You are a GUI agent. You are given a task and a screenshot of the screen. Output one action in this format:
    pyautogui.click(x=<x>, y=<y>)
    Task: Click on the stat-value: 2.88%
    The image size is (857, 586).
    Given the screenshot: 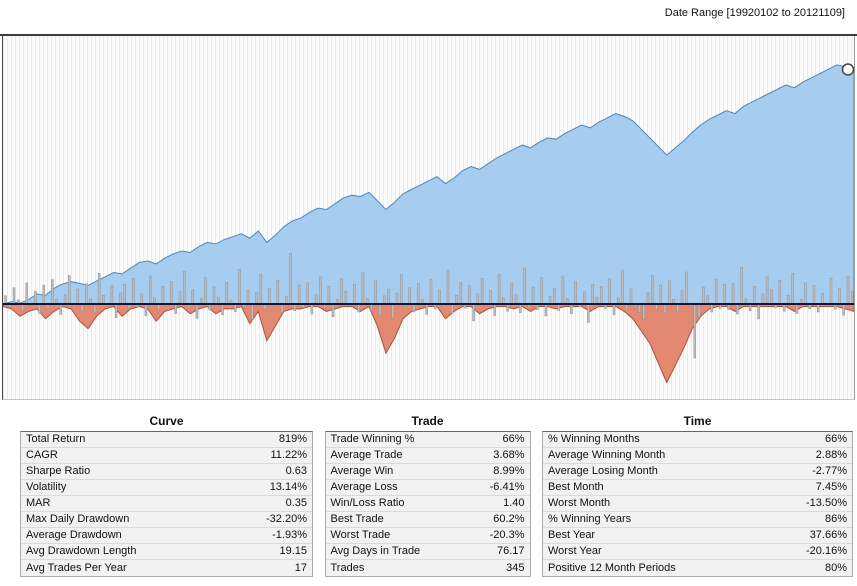 What is the action you would take?
    pyautogui.click(x=831, y=455)
    